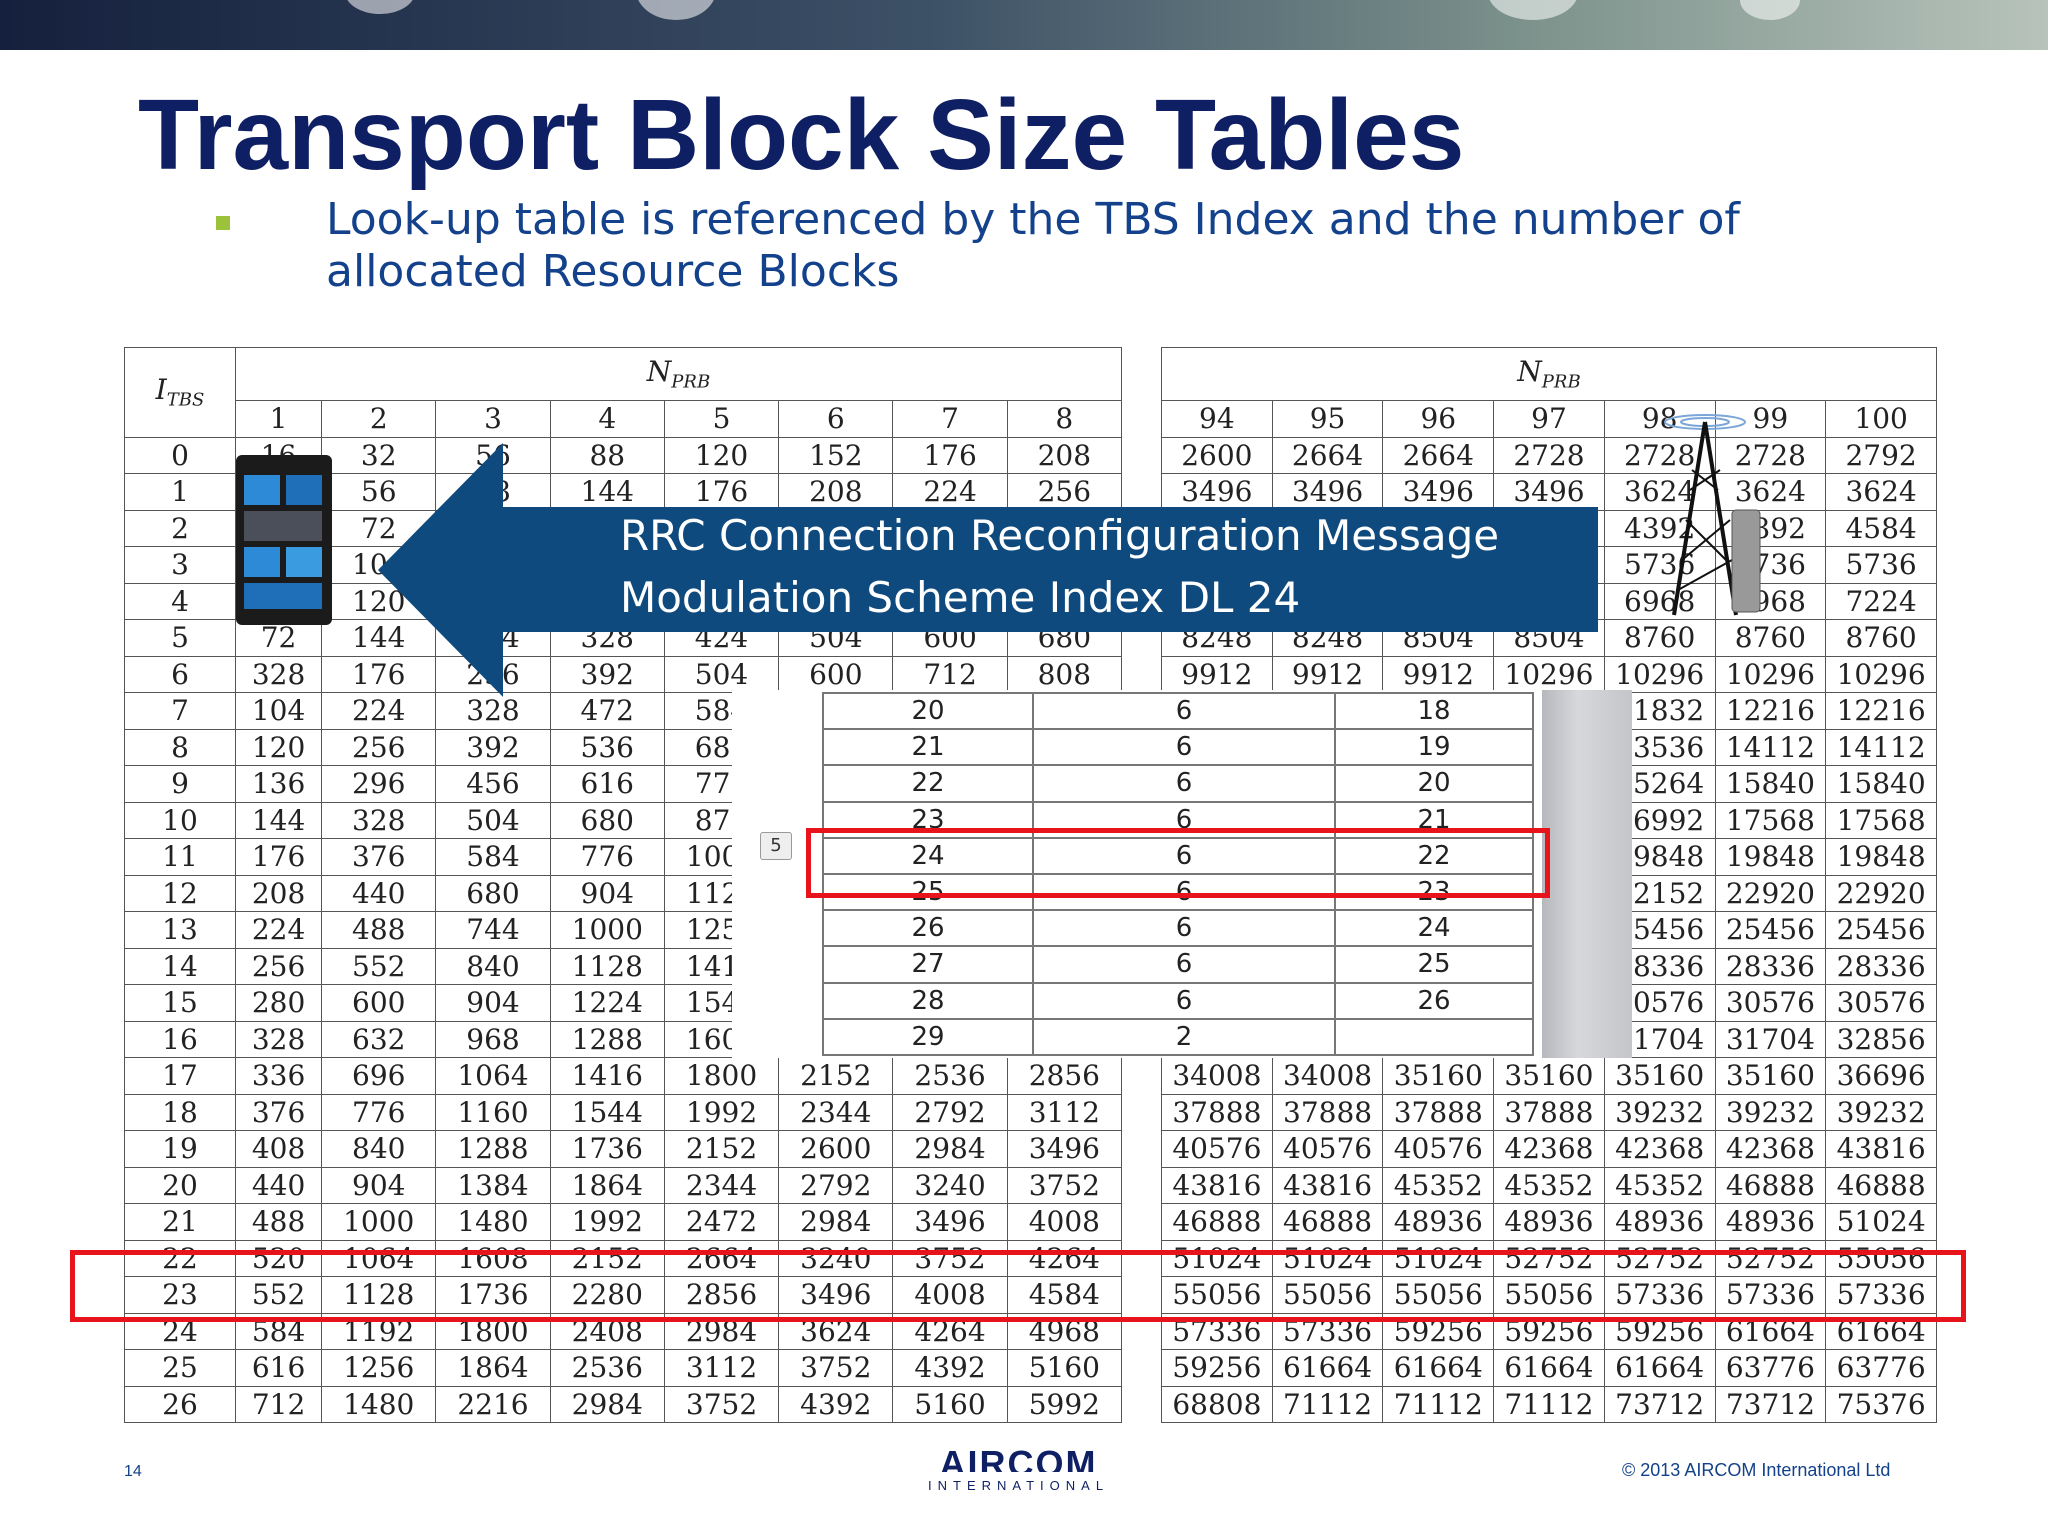  I want to click on table-cell: 17568, so click(1881, 820).